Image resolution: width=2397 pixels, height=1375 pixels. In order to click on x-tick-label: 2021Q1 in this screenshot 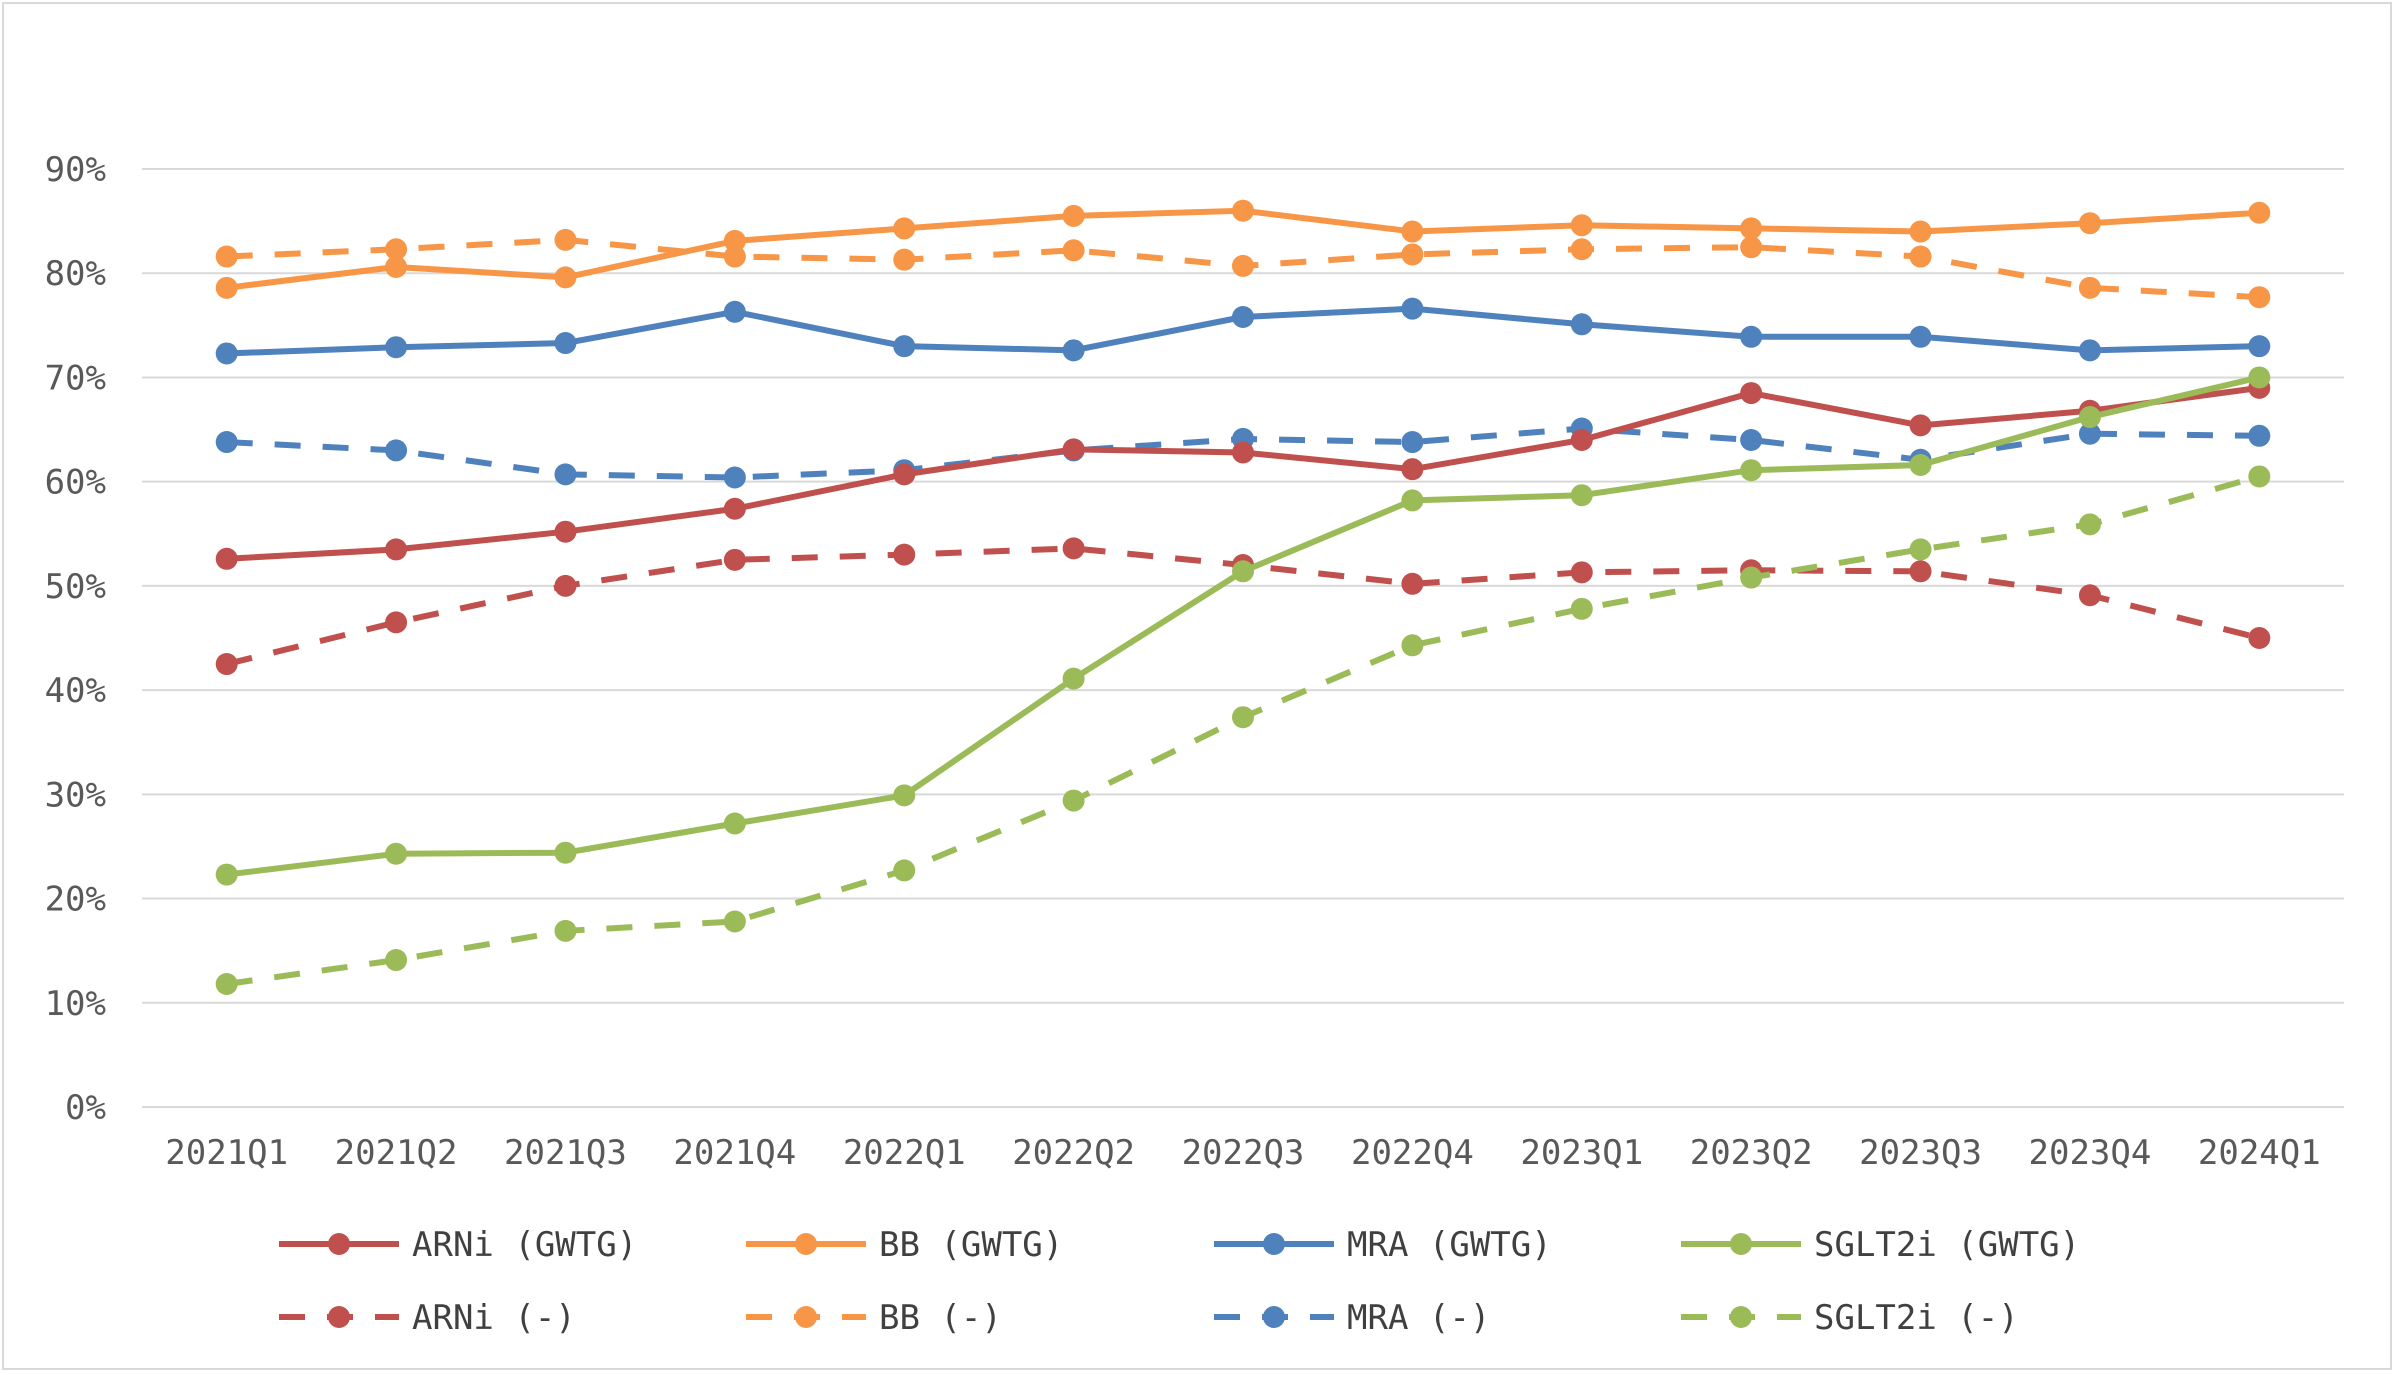, I will do `click(226, 1153)`.